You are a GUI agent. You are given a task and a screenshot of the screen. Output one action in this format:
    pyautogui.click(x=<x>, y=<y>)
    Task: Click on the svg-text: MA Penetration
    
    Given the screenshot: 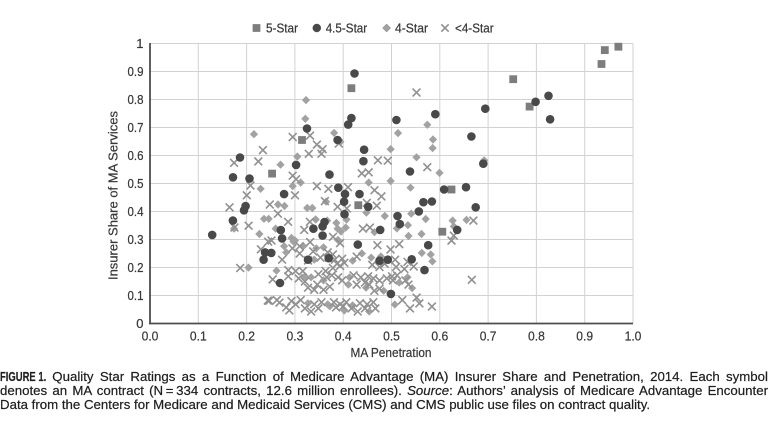 What is the action you would take?
    pyautogui.click(x=391, y=352)
    